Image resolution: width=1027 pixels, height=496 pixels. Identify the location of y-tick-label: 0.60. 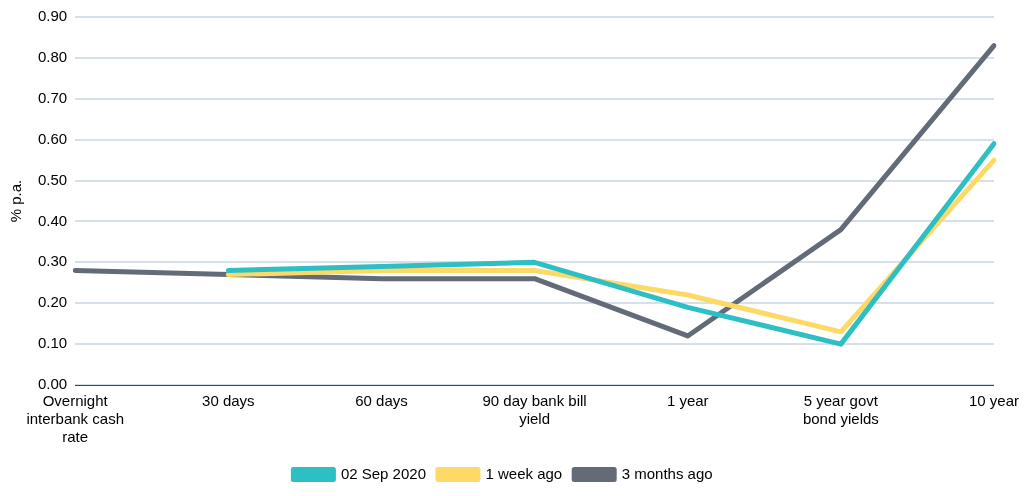
(52, 138).